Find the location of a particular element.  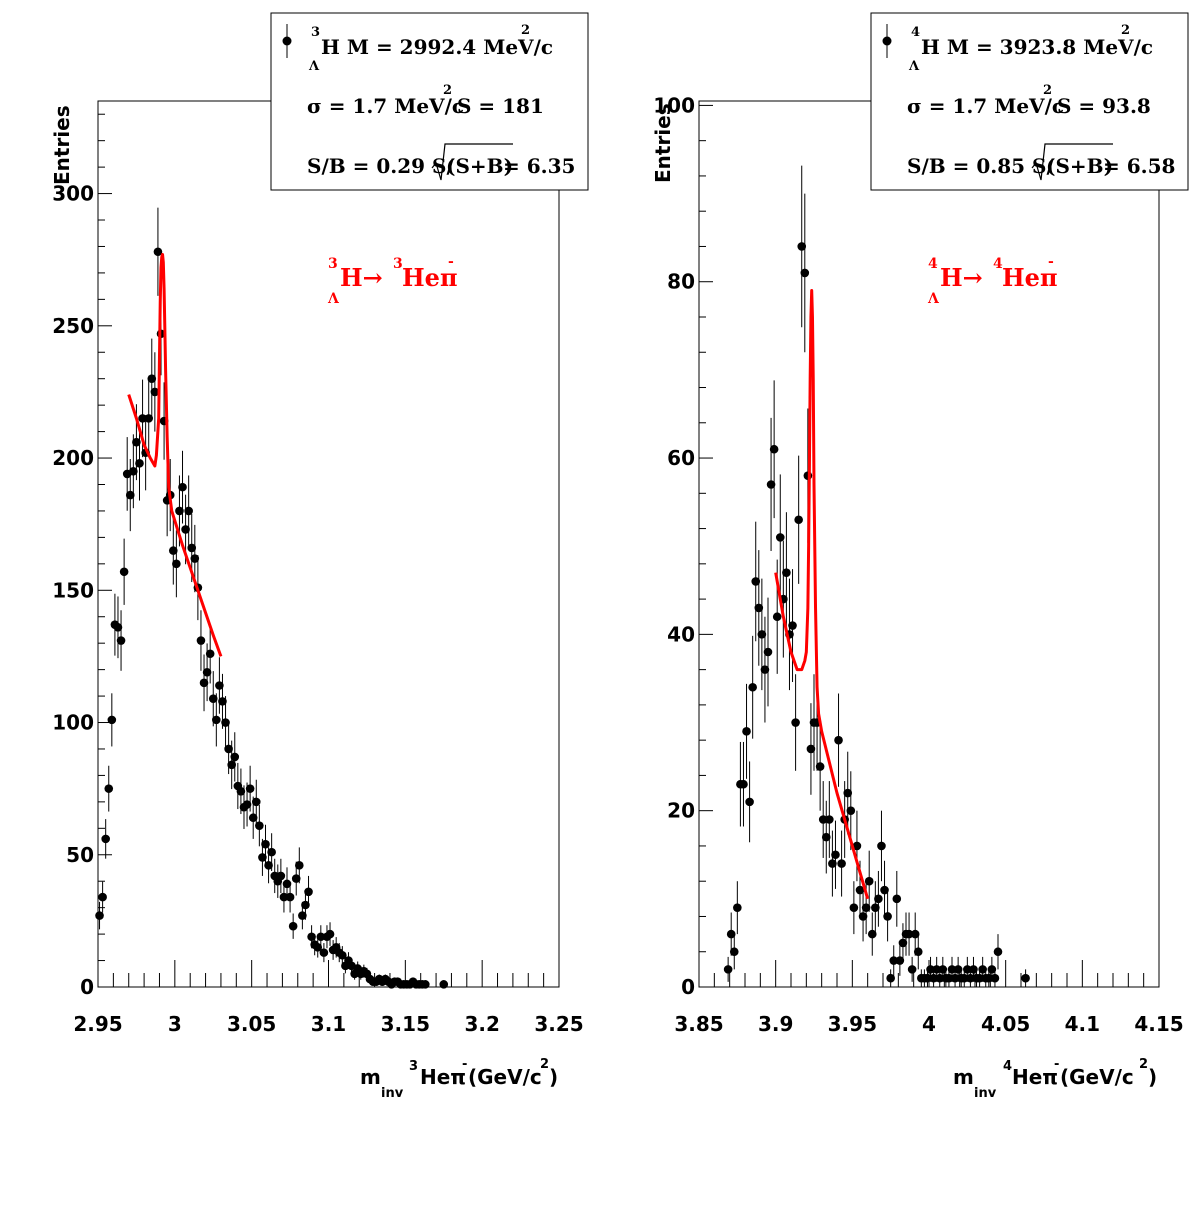

right-ann-b: Heπ is located at coordinates (1030, 277).